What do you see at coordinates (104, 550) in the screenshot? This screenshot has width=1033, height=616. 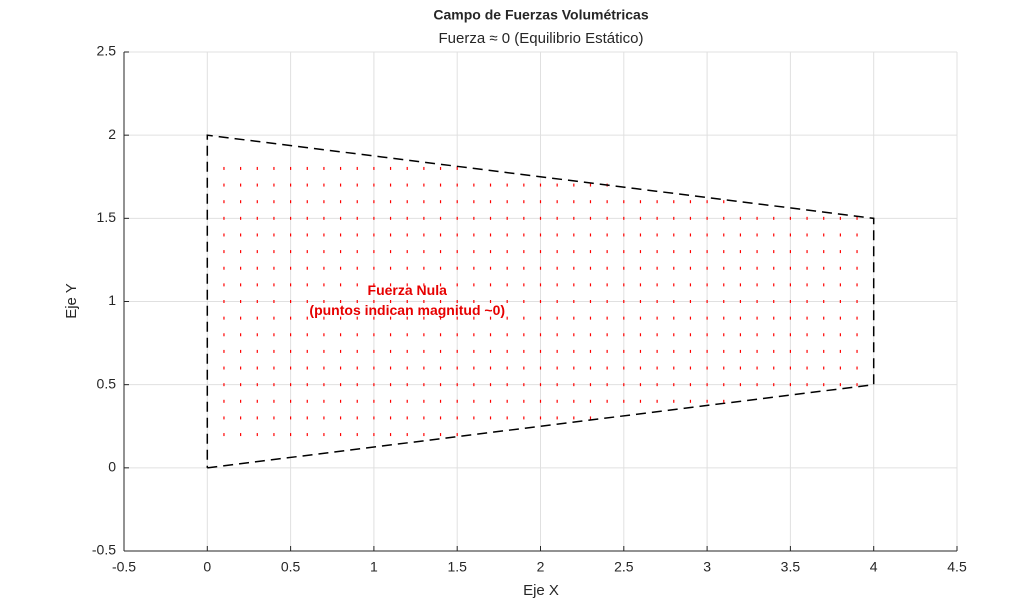 I see `y-tick-label: -0.5` at bounding box center [104, 550].